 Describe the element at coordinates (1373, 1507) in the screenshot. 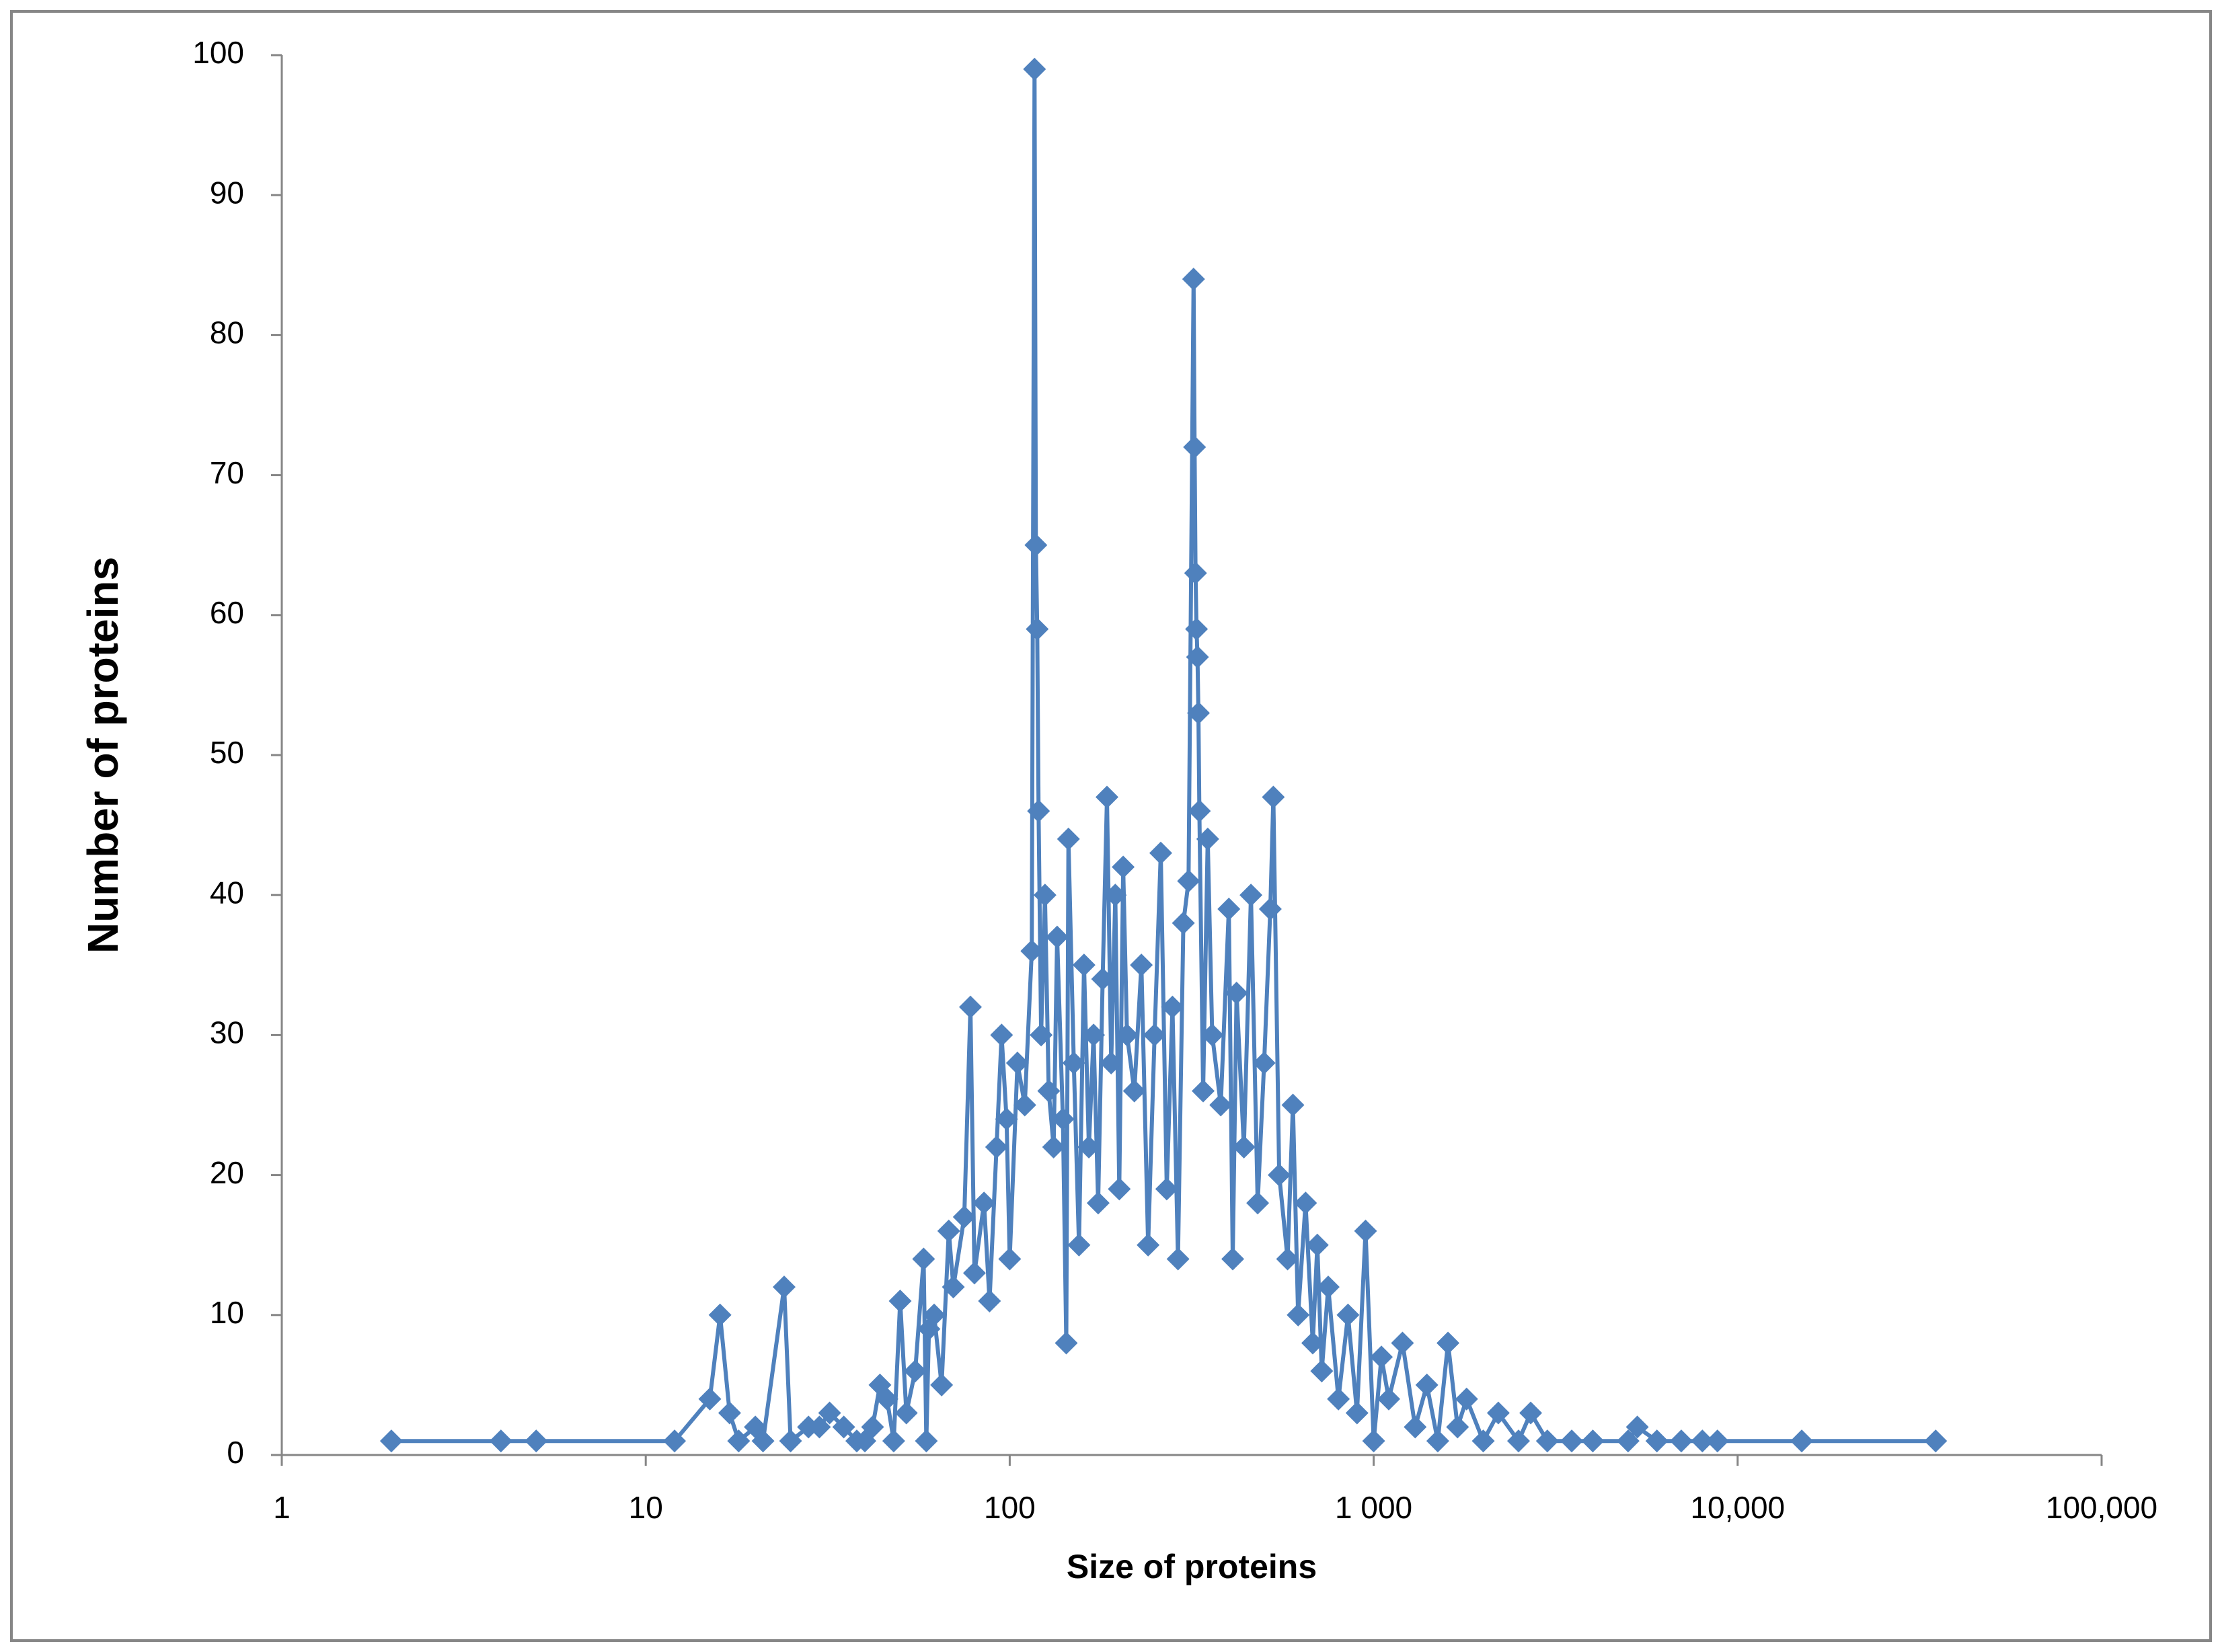

I see `x-tick-label: 1 000` at that location.